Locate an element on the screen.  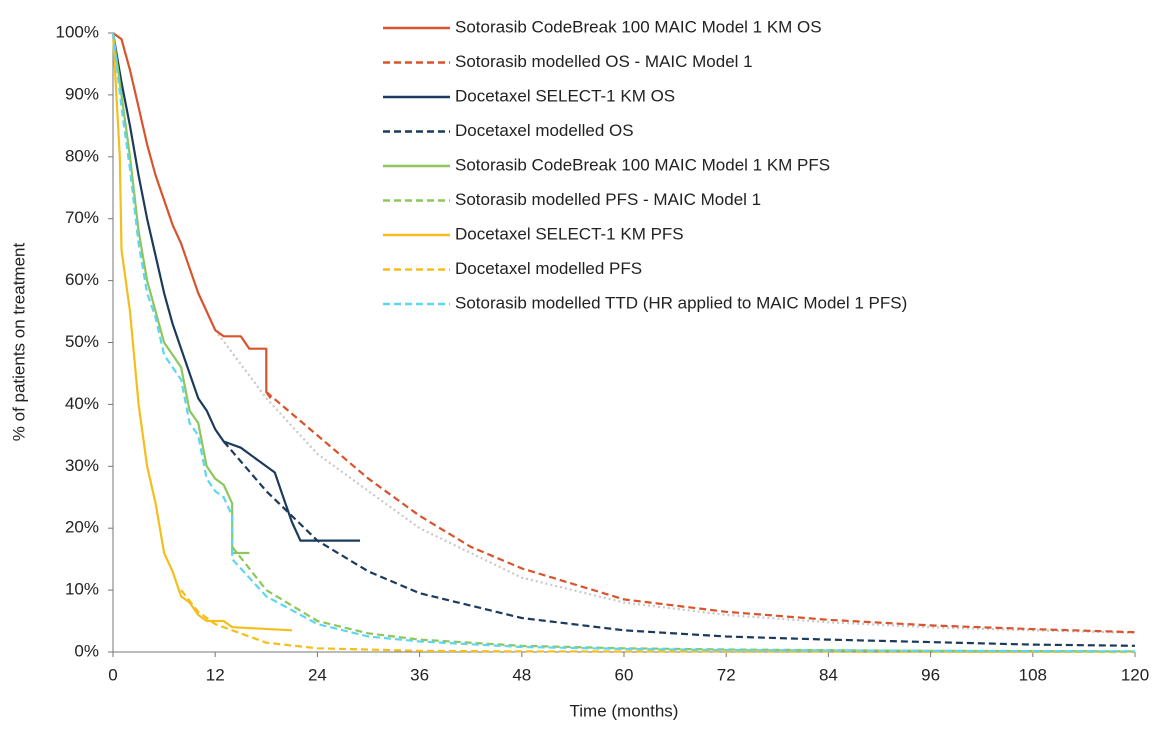
x-tick-label: 108 is located at coordinates (1033, 674).